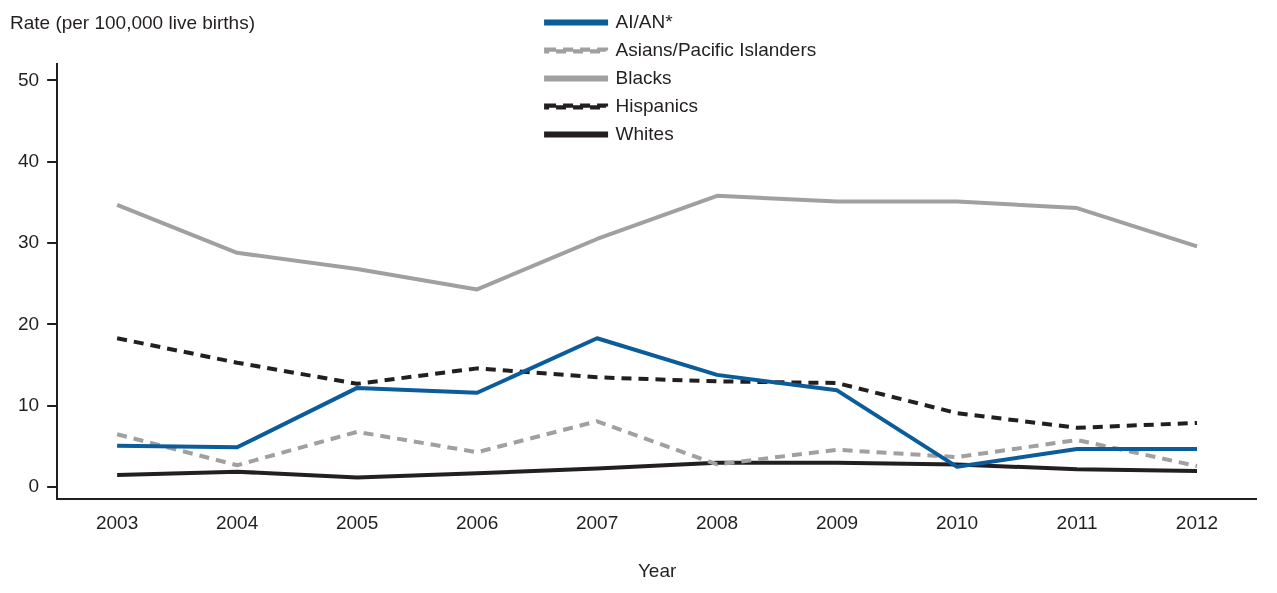 This screenshot has width=1277, height=593. I want to click on x-tick-label: 2003, so click(117, 523).